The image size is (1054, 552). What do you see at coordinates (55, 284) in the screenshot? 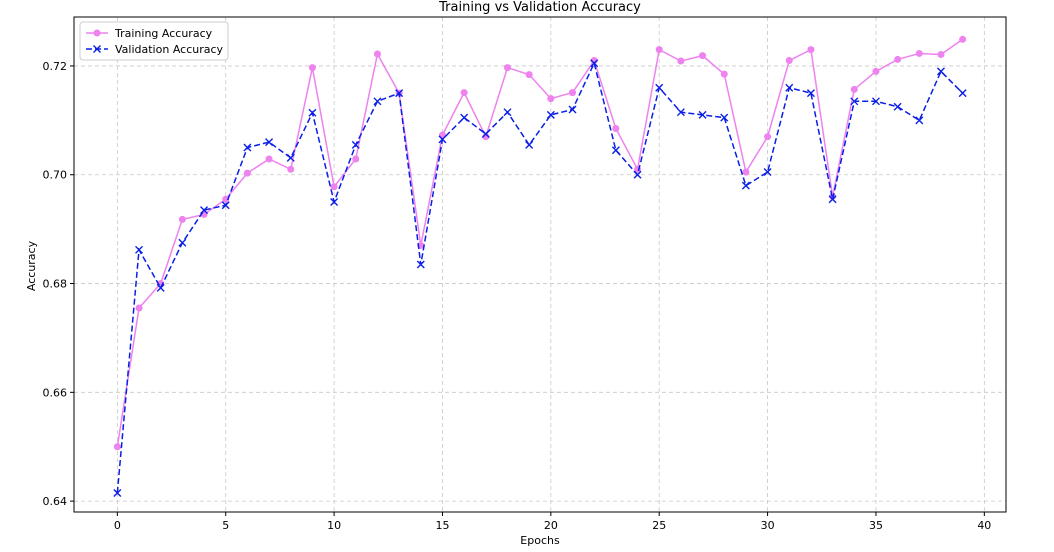
I see `y-tick-label: 0.68` at bounding box center [55, 284].